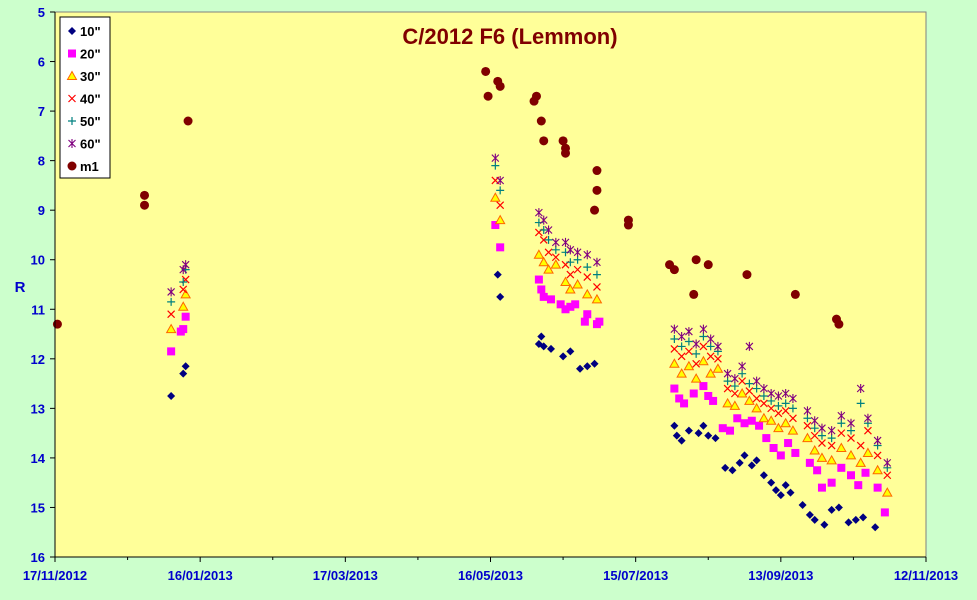  I want to click on y-tick-label: 5, so click(41, 12).